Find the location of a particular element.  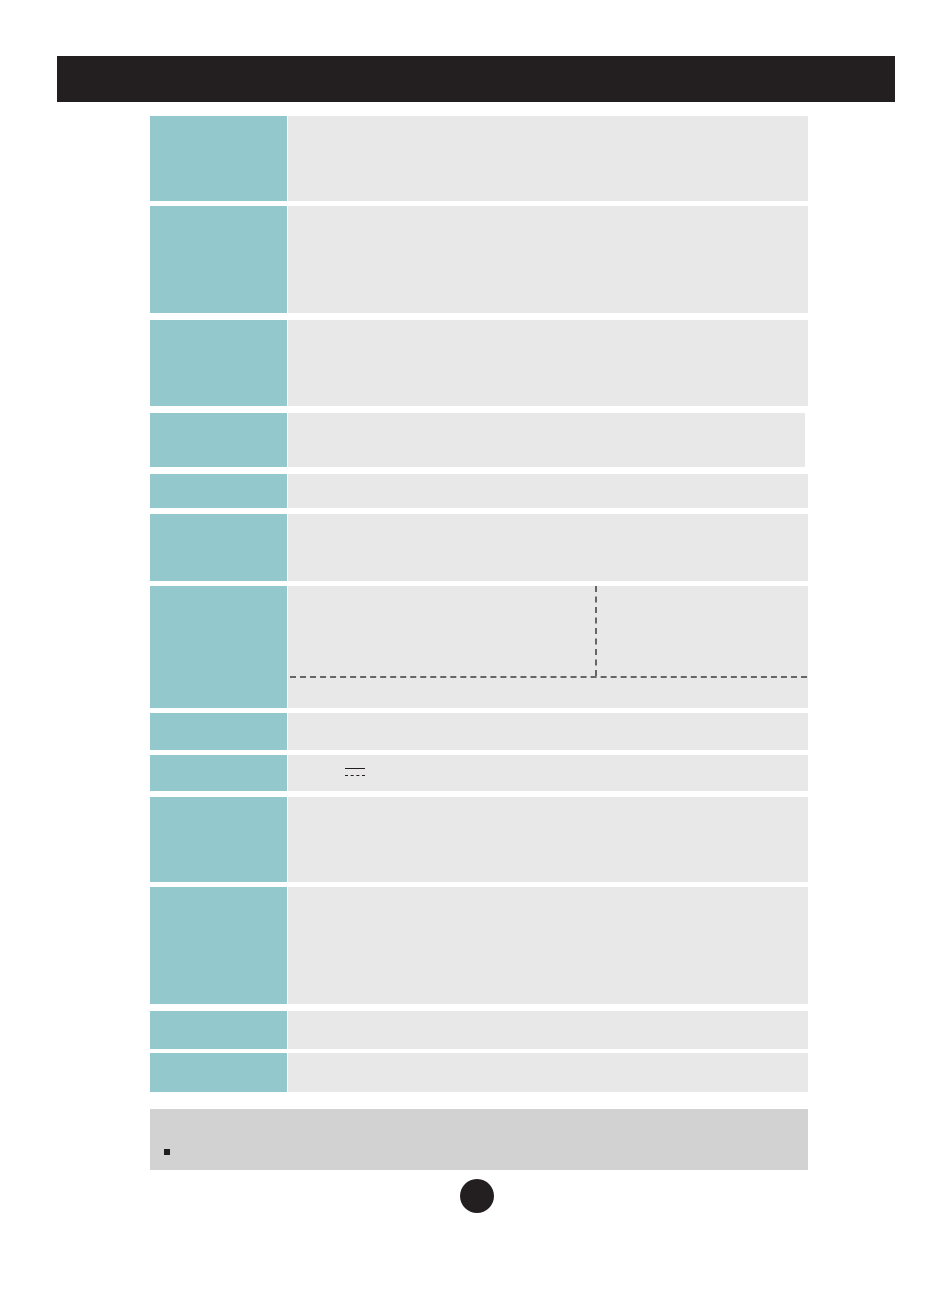

direct-current-symbol-icon-dashes is located at coordinates (355, 775).